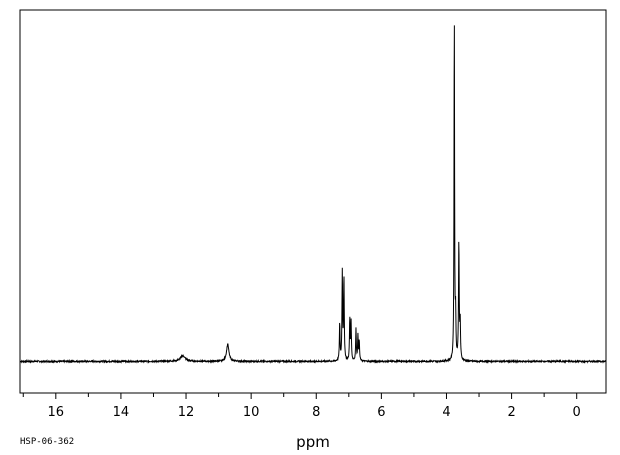  Describe the element at coordinates (511, 412) in the screenshot. I see `x-tick-label: 2` at that location.